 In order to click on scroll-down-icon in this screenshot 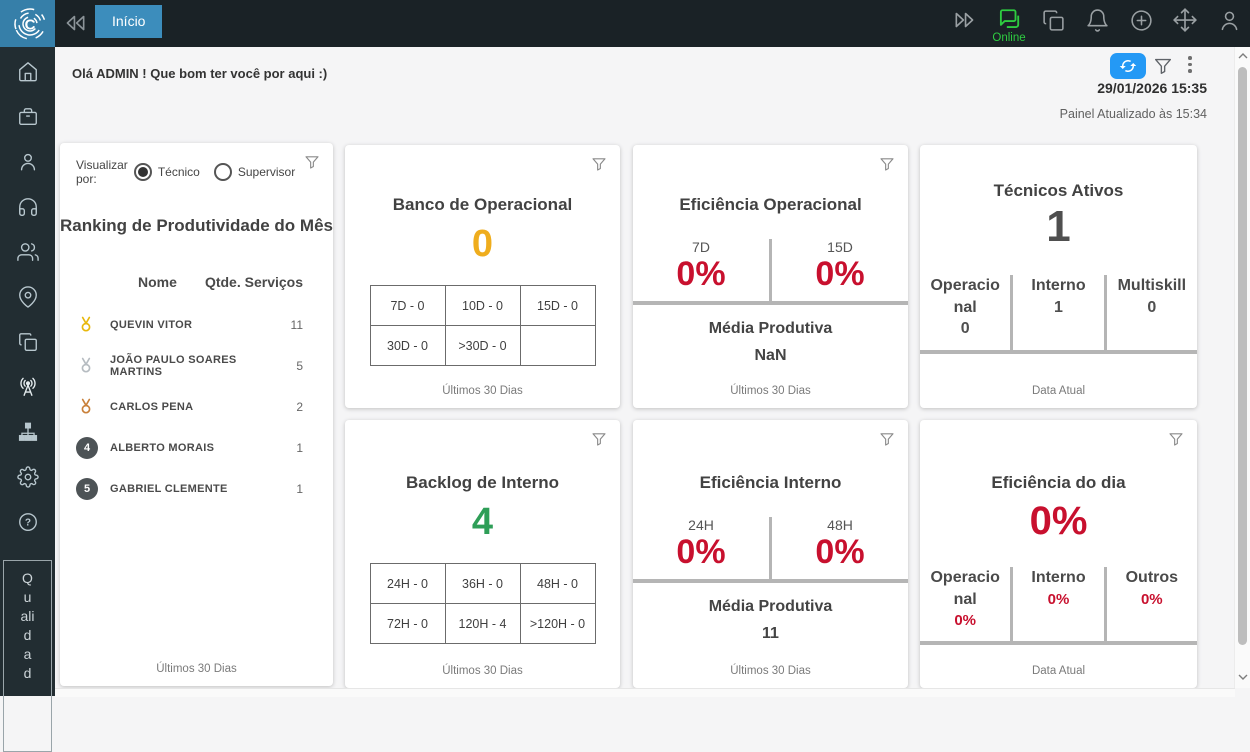, I will do `click(1242, 677)`.